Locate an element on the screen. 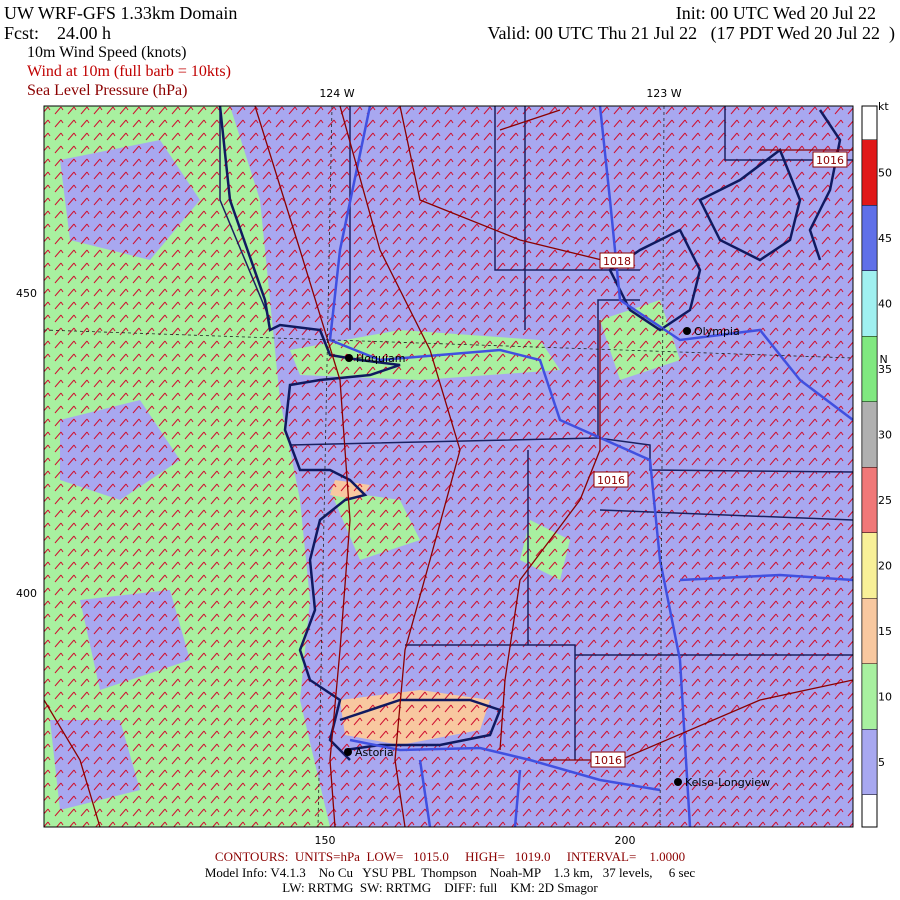 The image size is (900, 900). city-label: Olympia is located at coordinates (717, 331).